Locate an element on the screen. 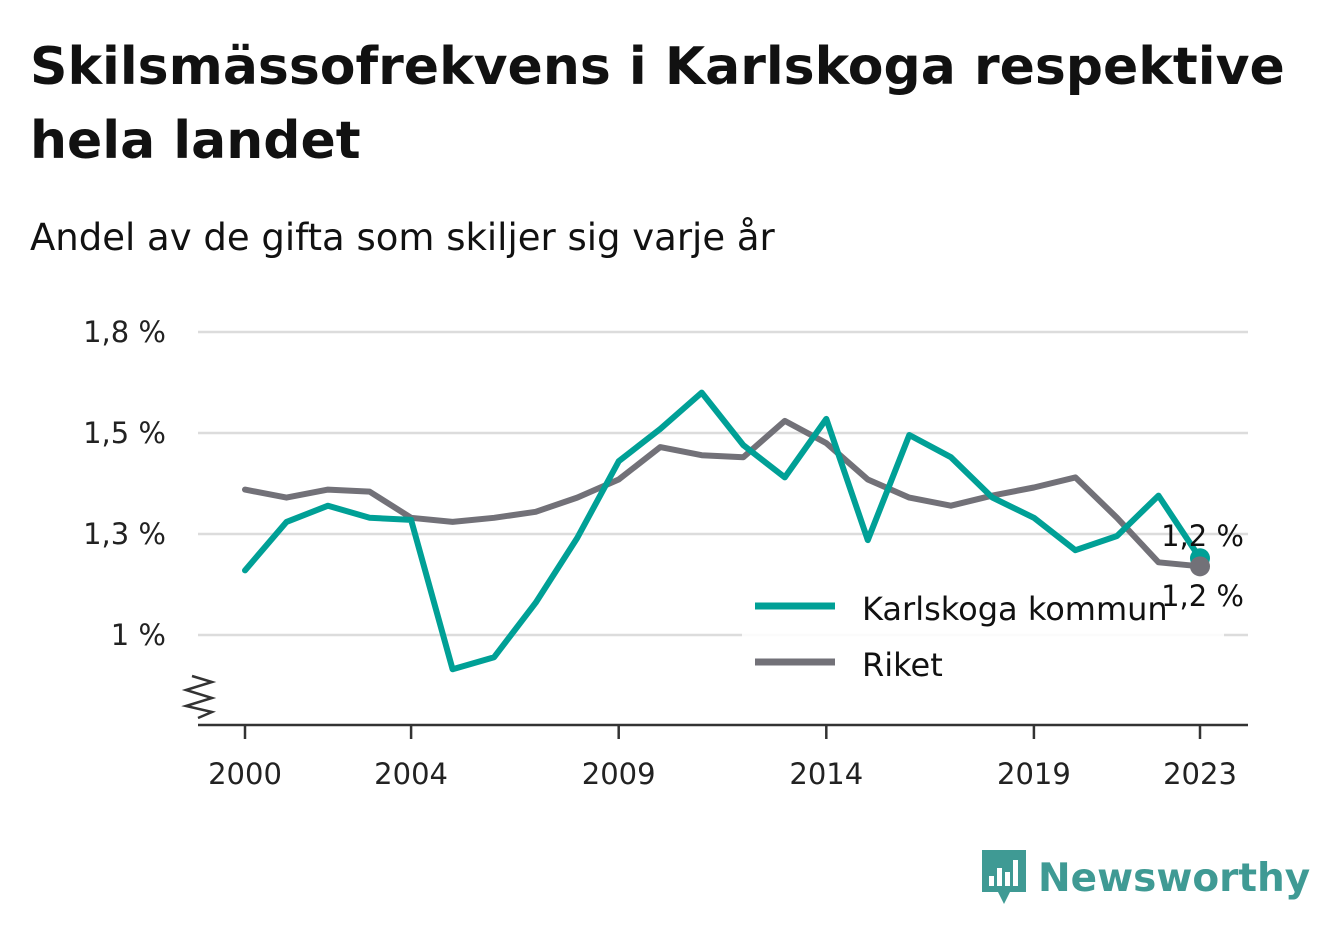 The image size is (1322, 939). end-labels: 1,2 % 1,2 % is located at coordinates (1202, 566).